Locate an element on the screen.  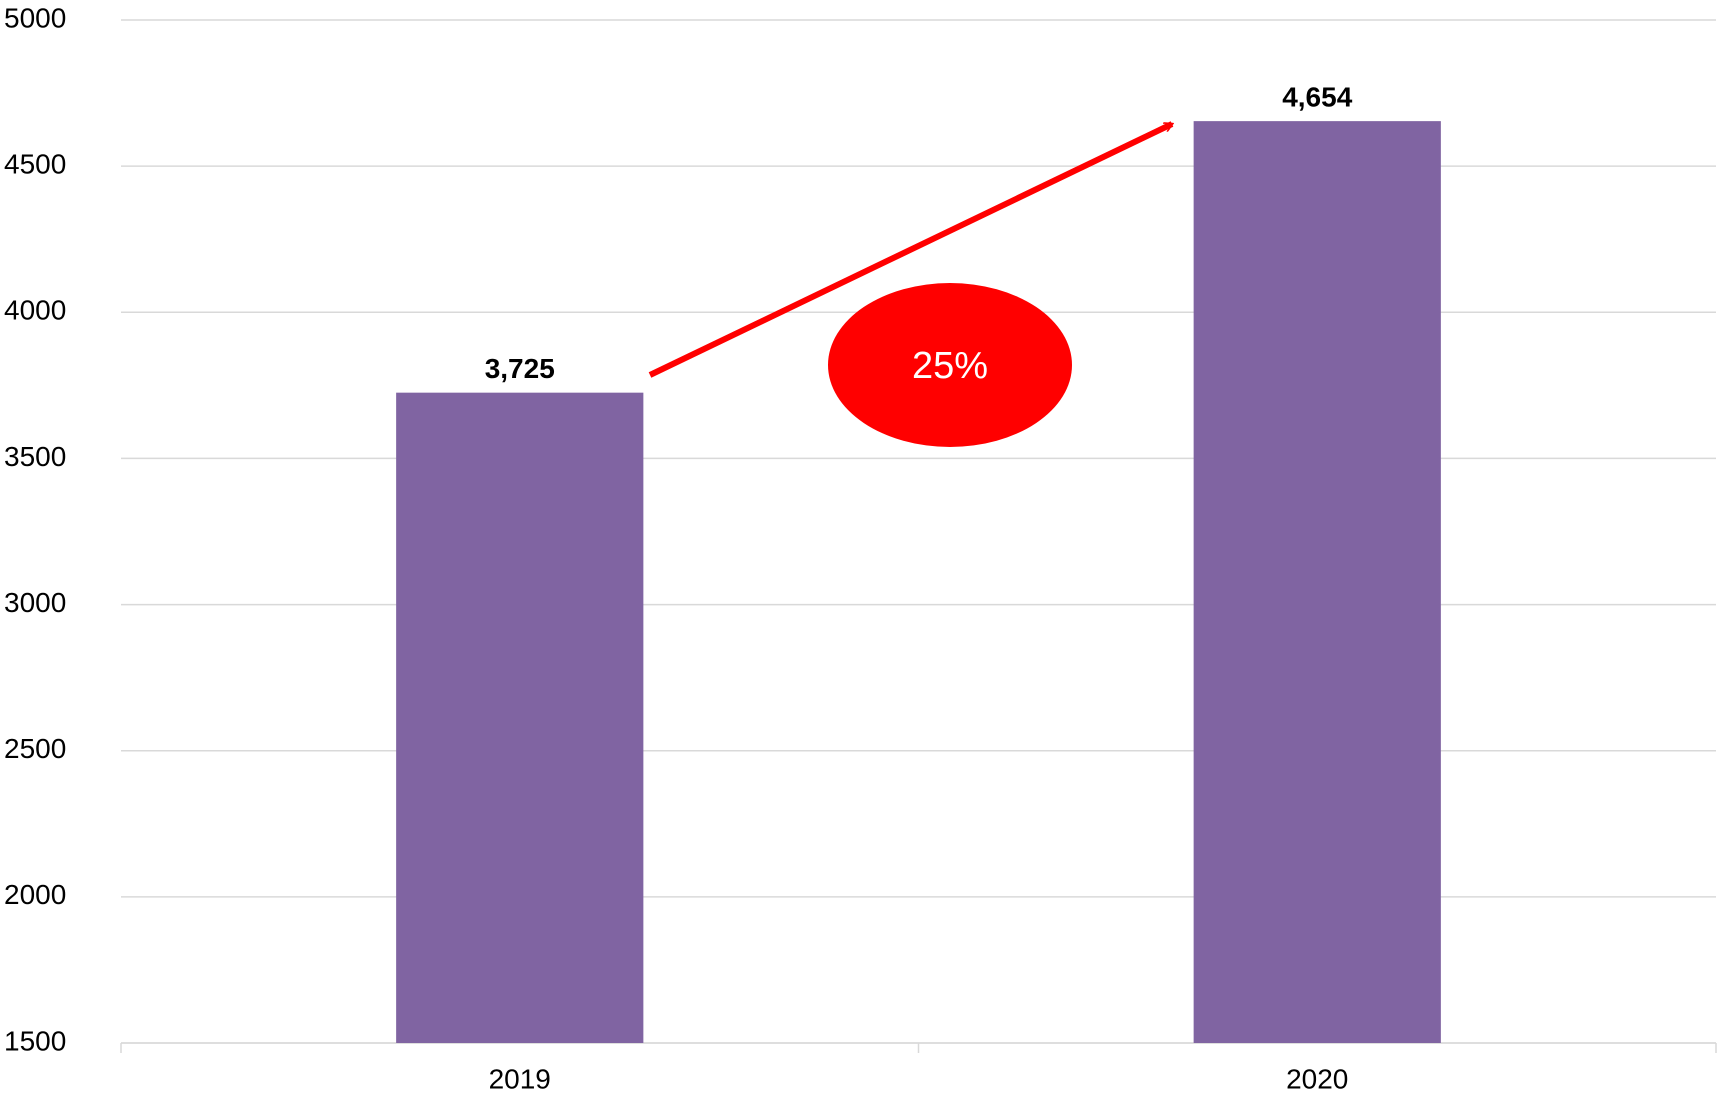
value-label: 4,654 is located at coordinates (1317, 97).